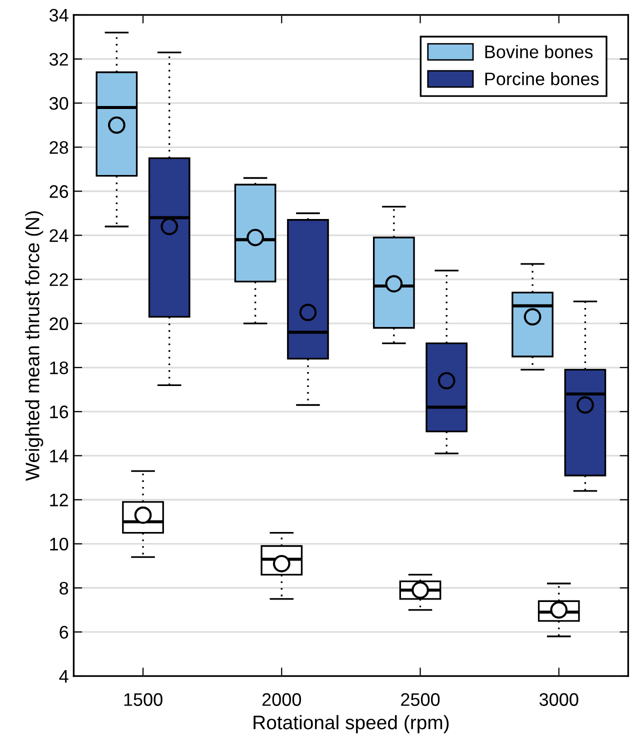  Describe the element at coordinates (59, 456) in the screenshot. I see `y-tick-label: 14` at that location.